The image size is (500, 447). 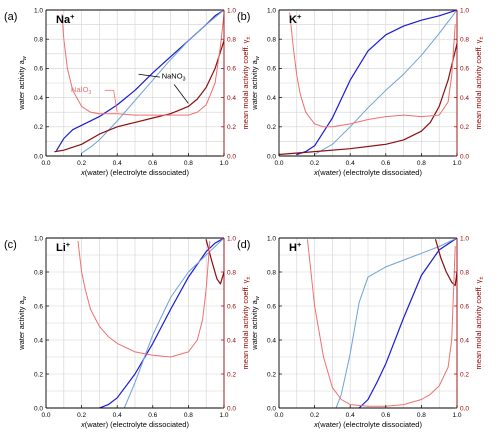 What do you see at coordinates (65, 19) in the screenshot?
I see `ion-label: Na+` at bounding box center [65, 19].